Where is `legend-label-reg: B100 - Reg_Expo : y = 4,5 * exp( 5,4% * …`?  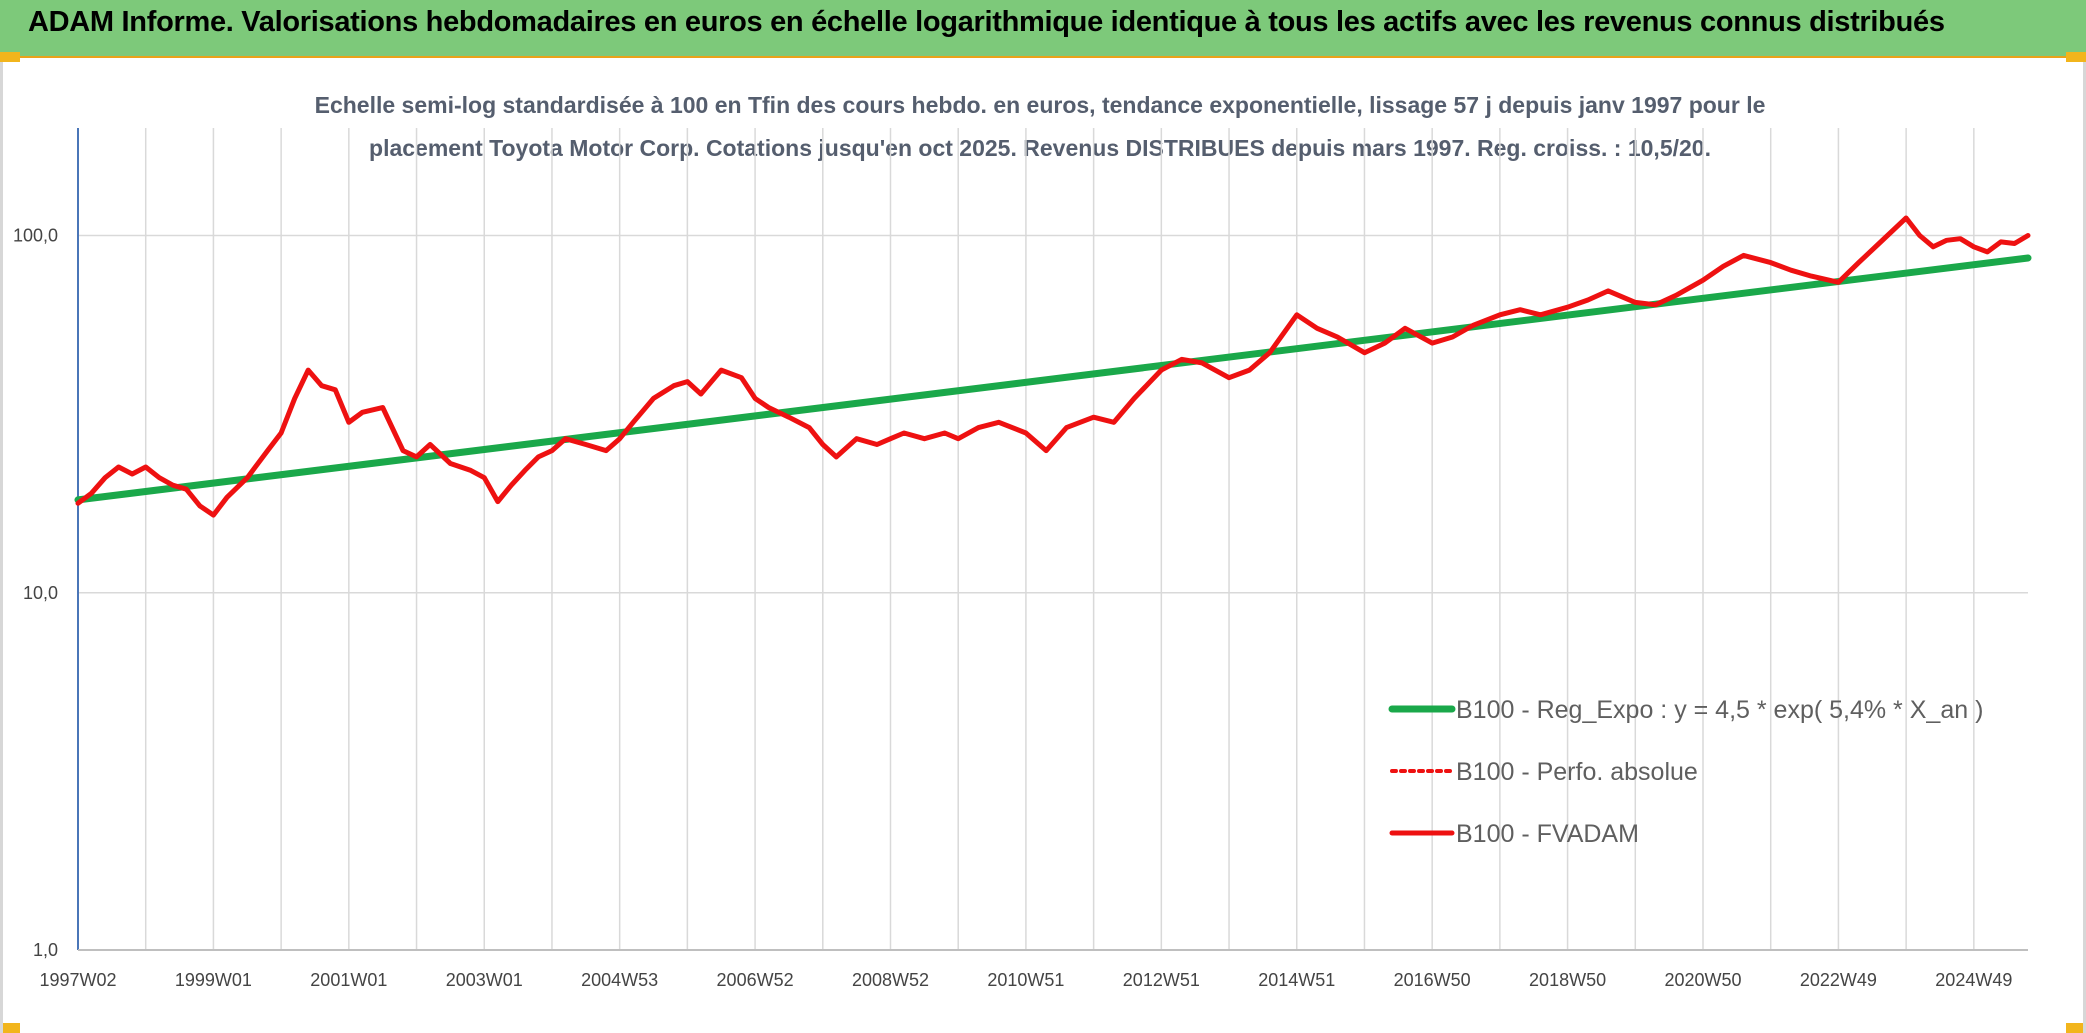
legend-label-reg: B100 - Reg_Expo : y = 4,5 * exp( 5,4% * … is located at coordinates (1719, 710).